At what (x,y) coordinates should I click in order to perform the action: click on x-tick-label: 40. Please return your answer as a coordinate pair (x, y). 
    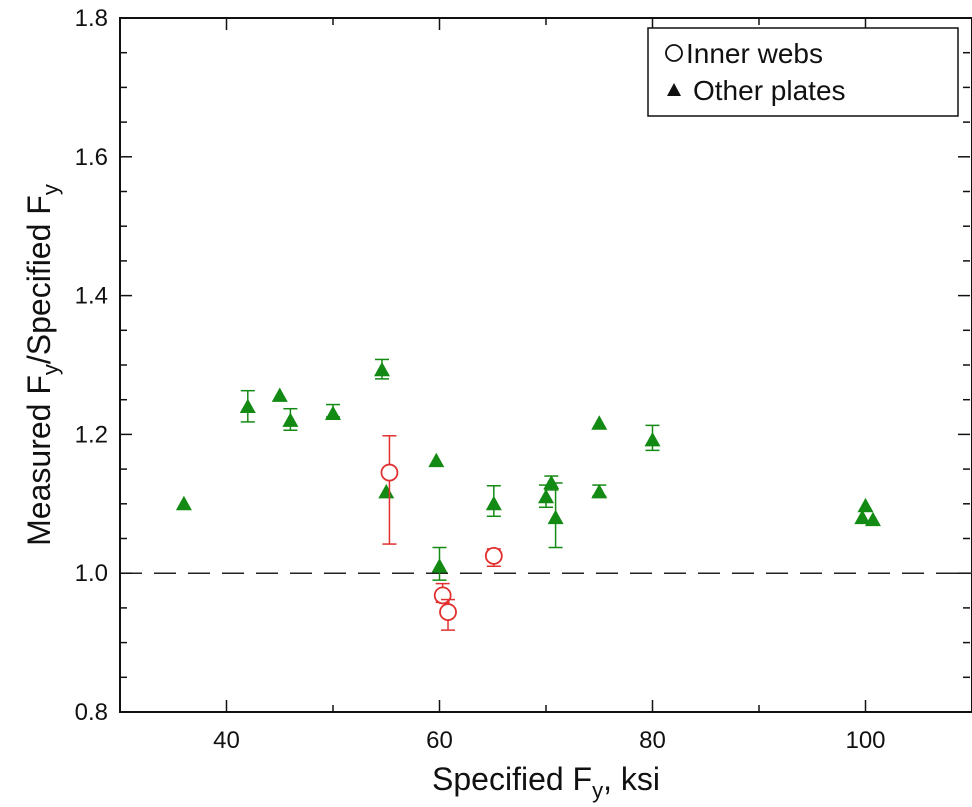
    Looking at the image, I should click on (226, 740).